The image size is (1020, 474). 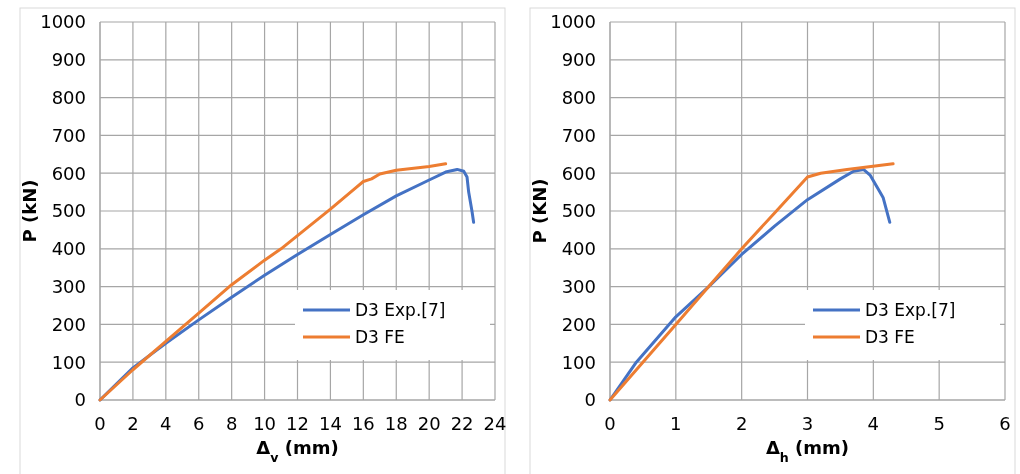 I want to click on x-tick-label: 12, so click(x=297, y=423).